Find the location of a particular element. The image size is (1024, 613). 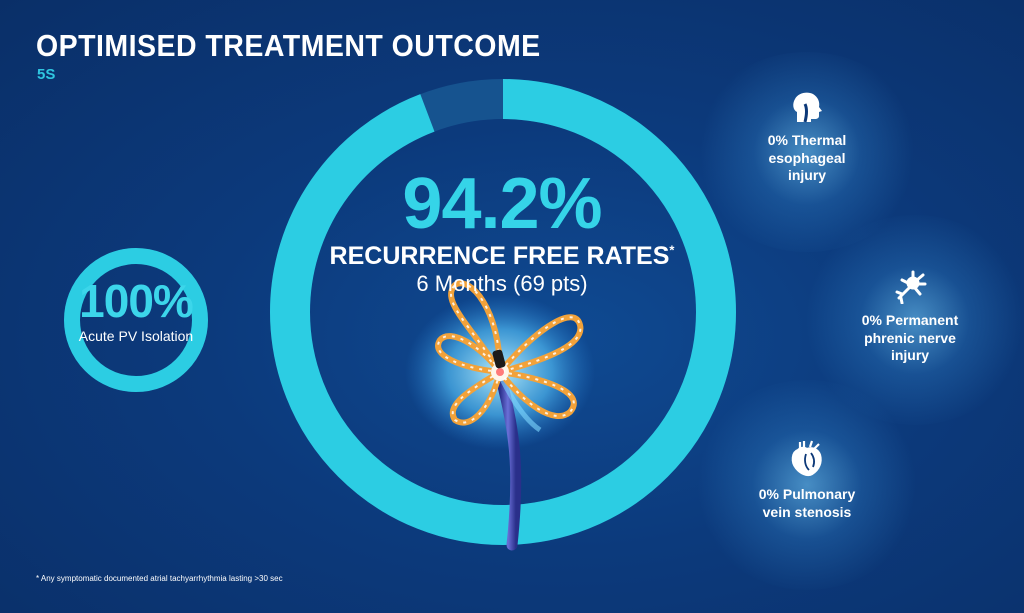

acute-value: 100% is located at coordinates (136, 301).